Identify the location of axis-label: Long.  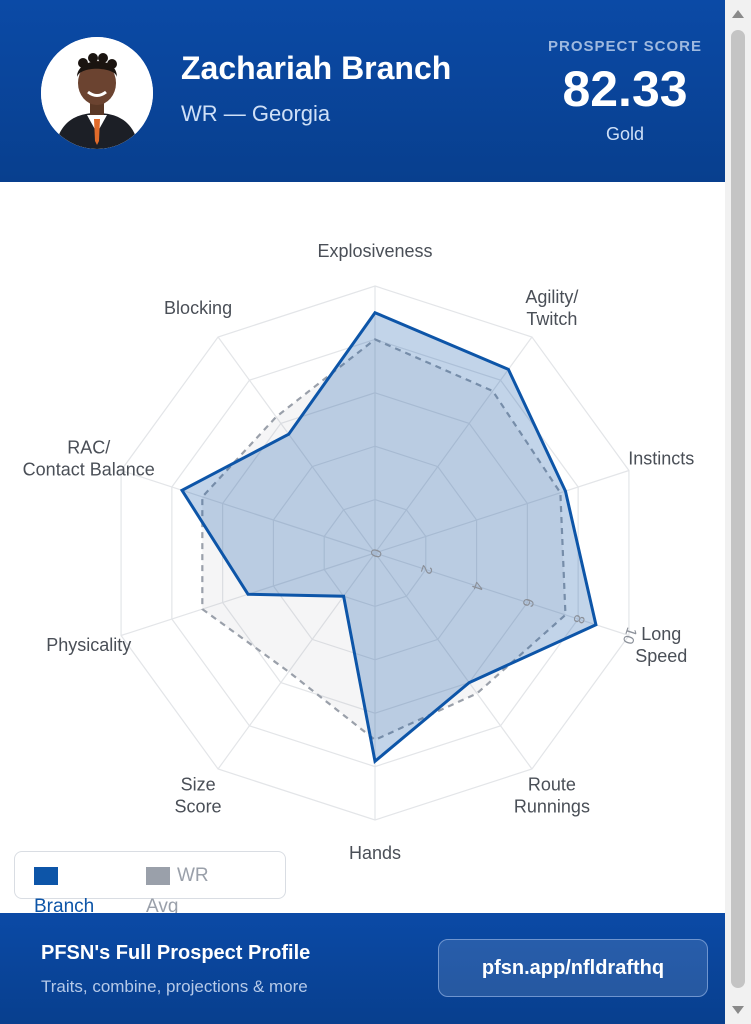
(661, 634).